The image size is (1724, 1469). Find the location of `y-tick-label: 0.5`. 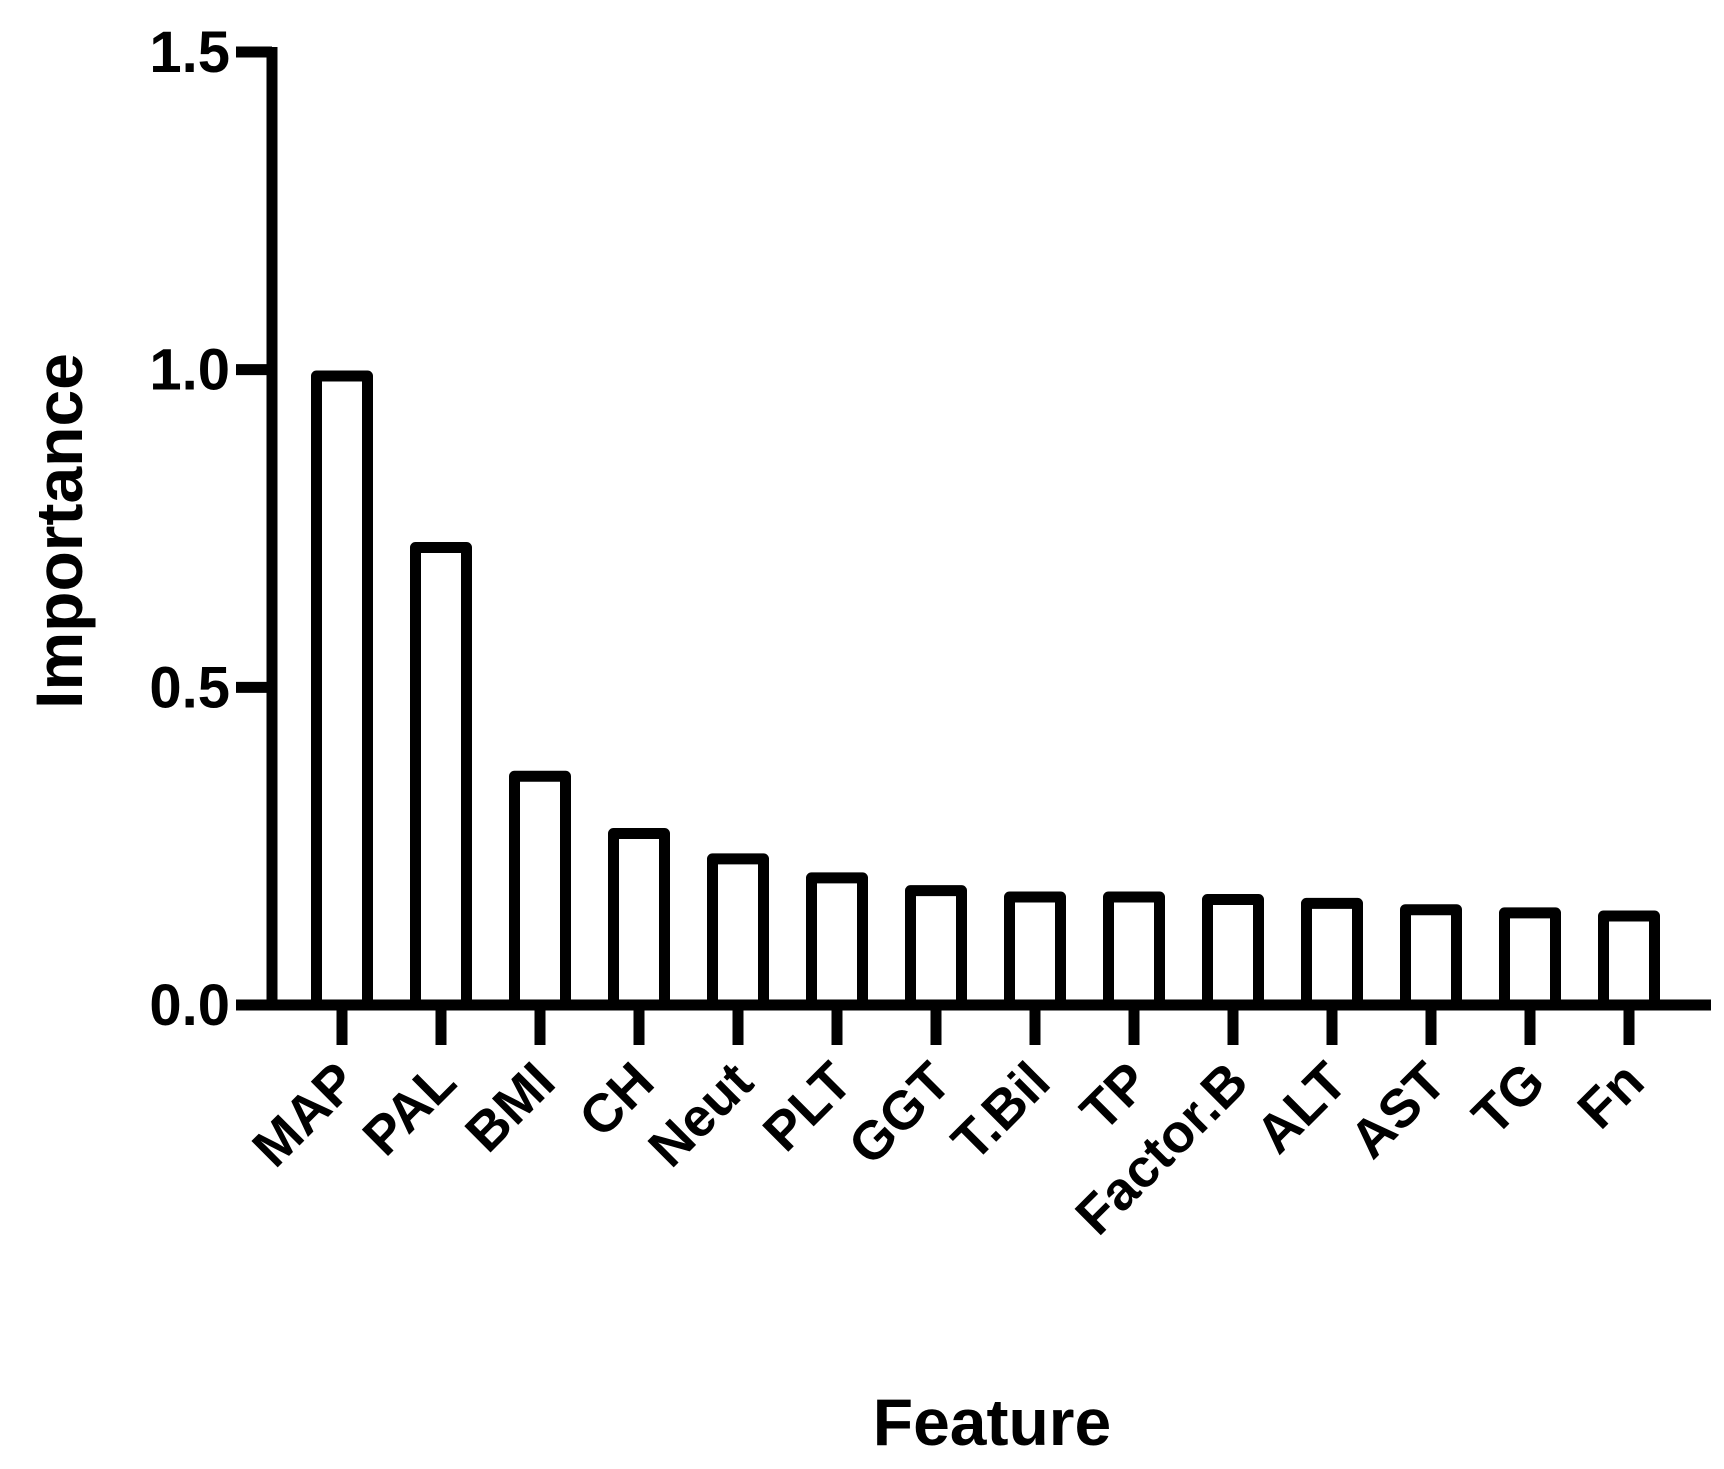

y-tick-label: 0.5 is located at coordinates (189, 687).